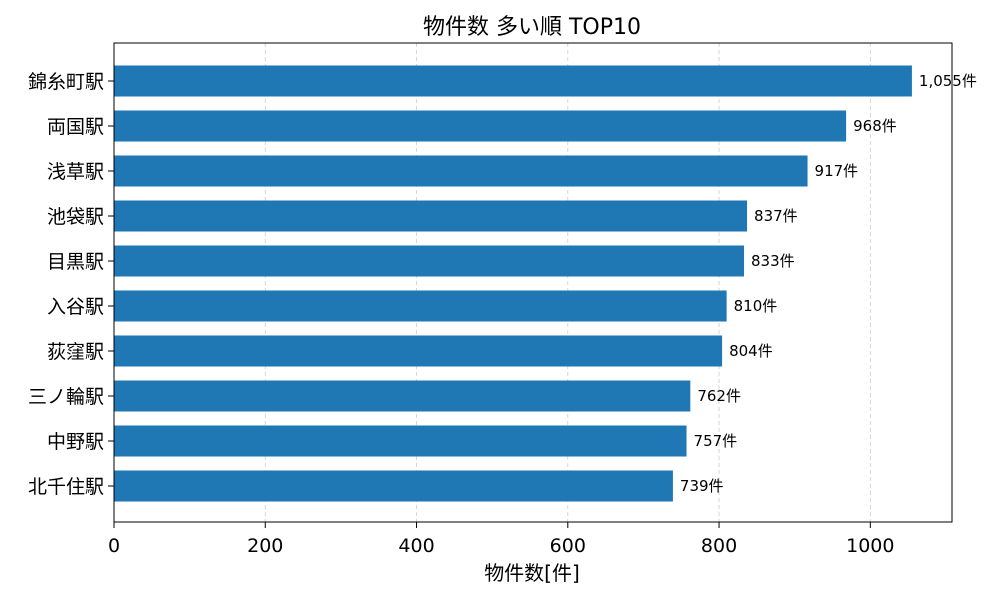 This screenshot has height=600, width=1000. I want to click on category-label: 錦糸町駅, so click(66, 82).